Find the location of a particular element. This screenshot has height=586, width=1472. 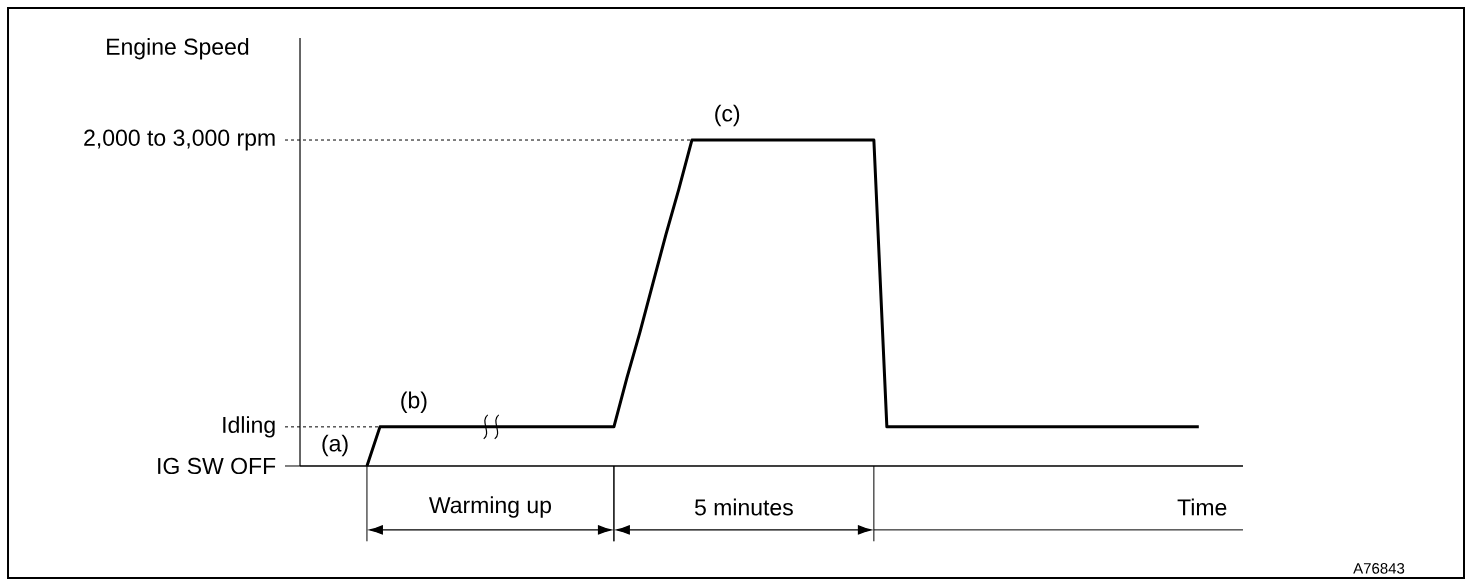

text: Engine Speed is located at coordinates (178, 48).